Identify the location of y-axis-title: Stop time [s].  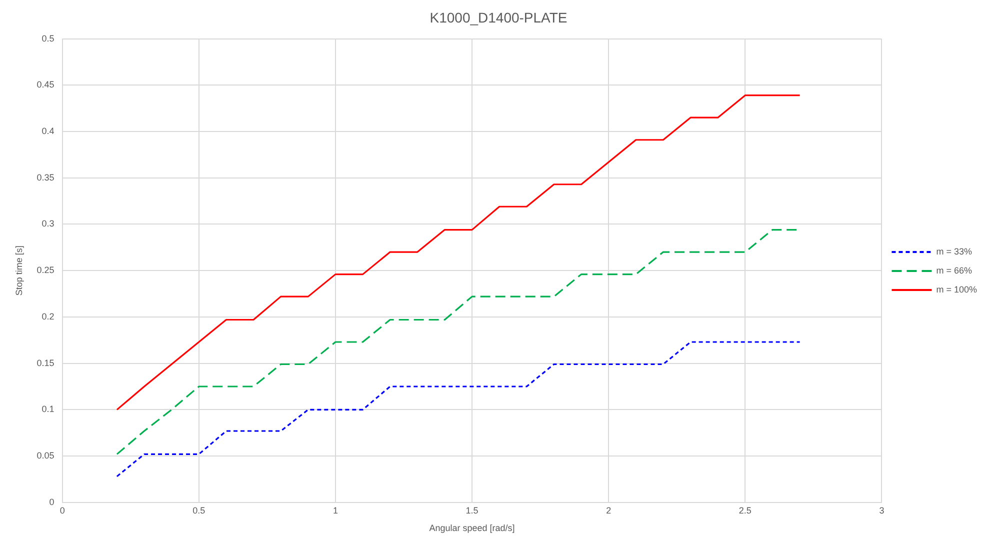
(19, 271).